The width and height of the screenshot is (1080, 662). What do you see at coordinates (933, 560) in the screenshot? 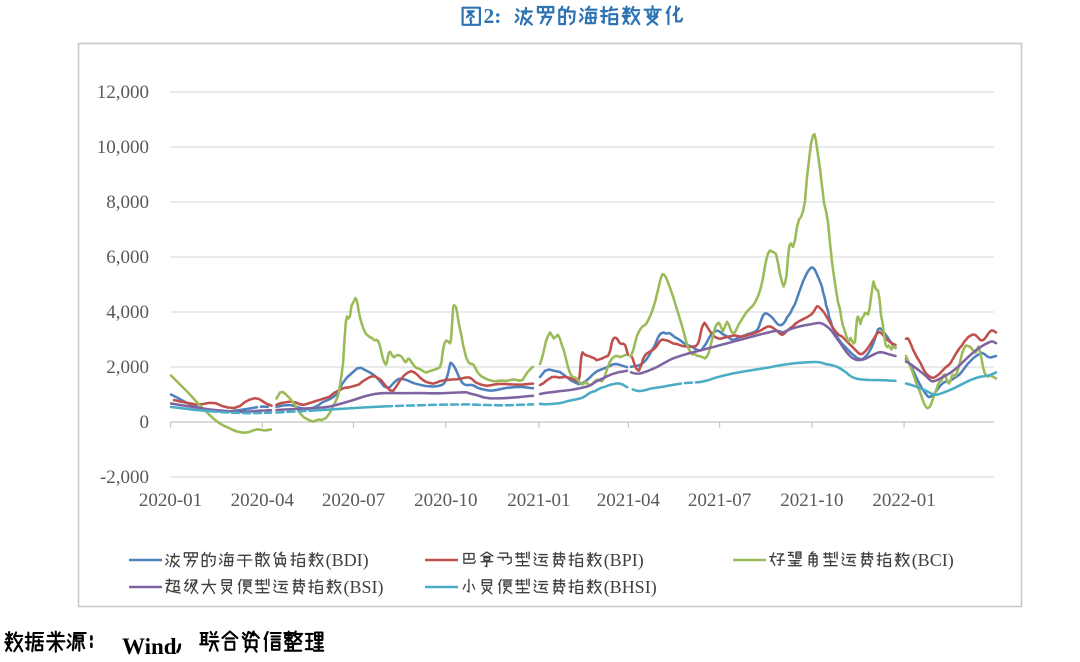
I see `svg-text: (BCI)` at bounding box center [933, 560].